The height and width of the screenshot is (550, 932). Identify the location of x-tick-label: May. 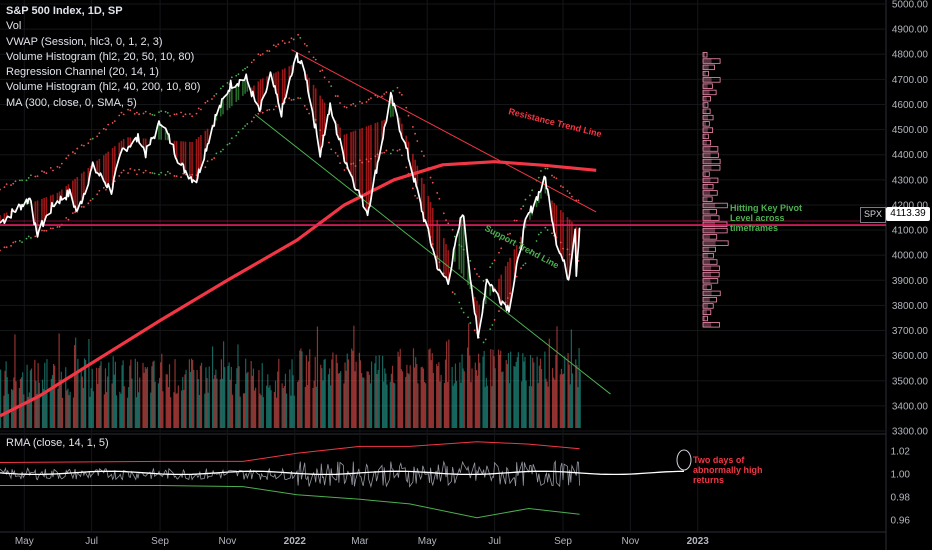
(427, 541).